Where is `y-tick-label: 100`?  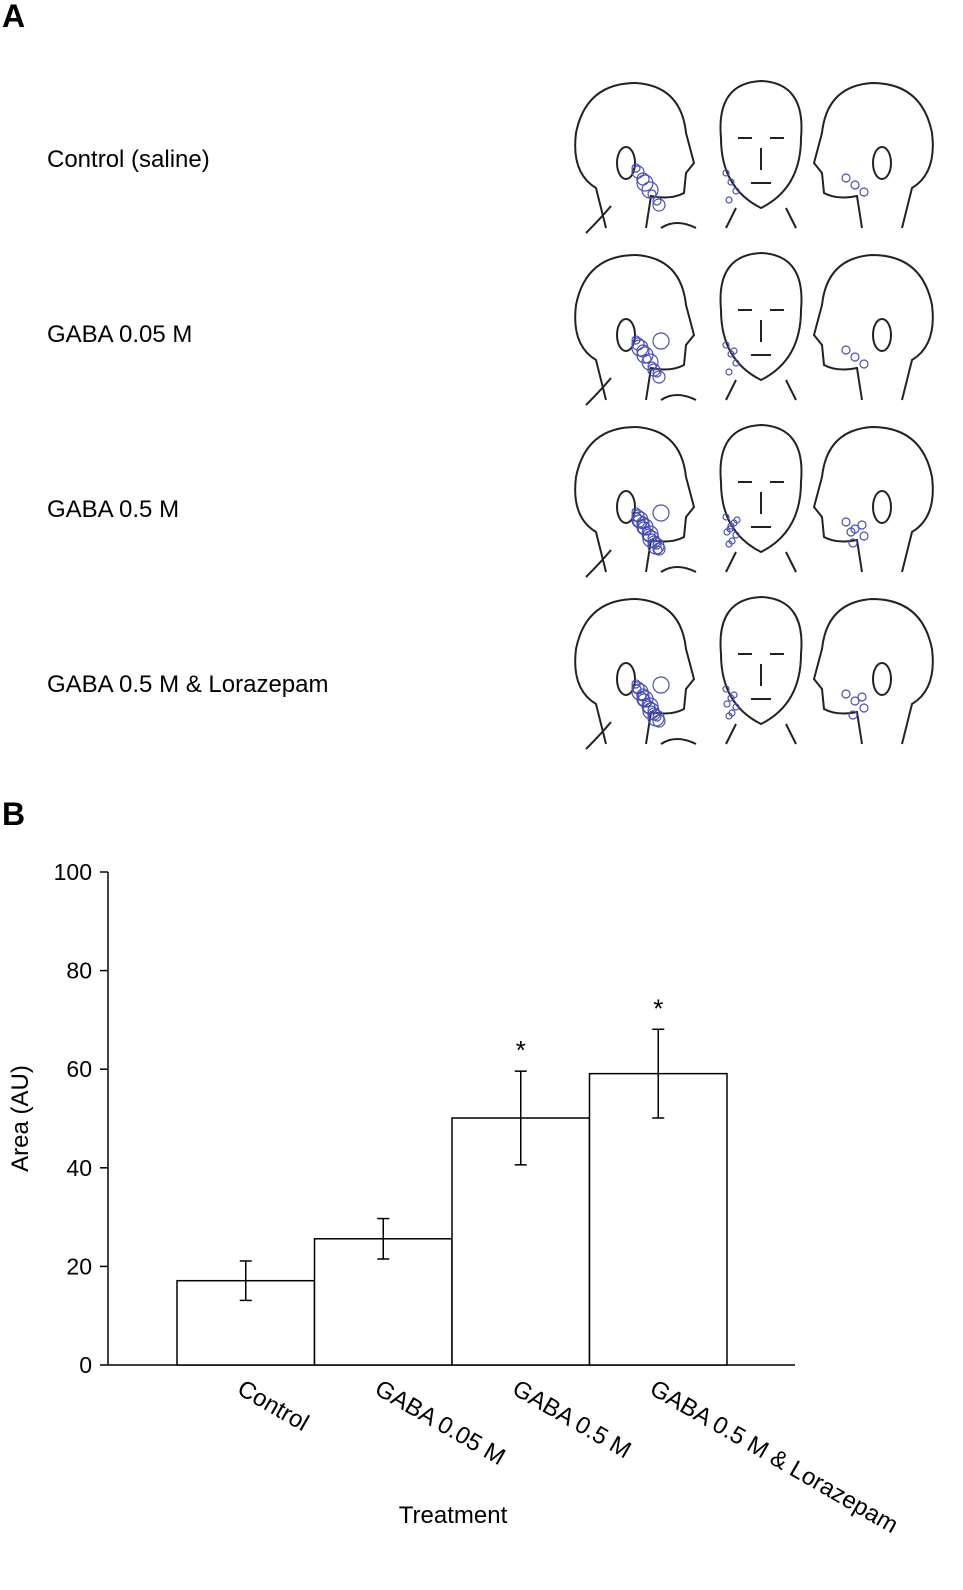 y-tick-label: 100 is located at coordinates (73, 872).